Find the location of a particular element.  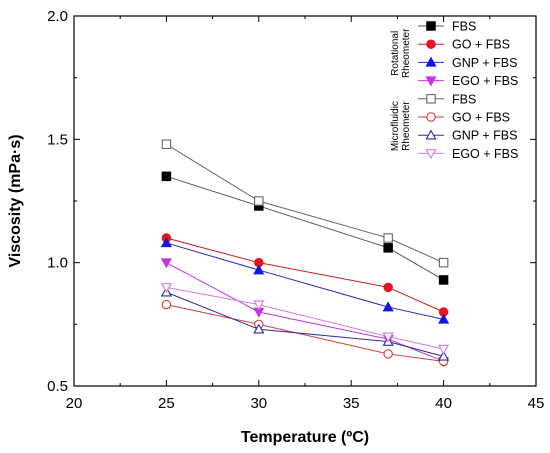

y-tick-label: 1.0 is located at coordinates (57, 263).